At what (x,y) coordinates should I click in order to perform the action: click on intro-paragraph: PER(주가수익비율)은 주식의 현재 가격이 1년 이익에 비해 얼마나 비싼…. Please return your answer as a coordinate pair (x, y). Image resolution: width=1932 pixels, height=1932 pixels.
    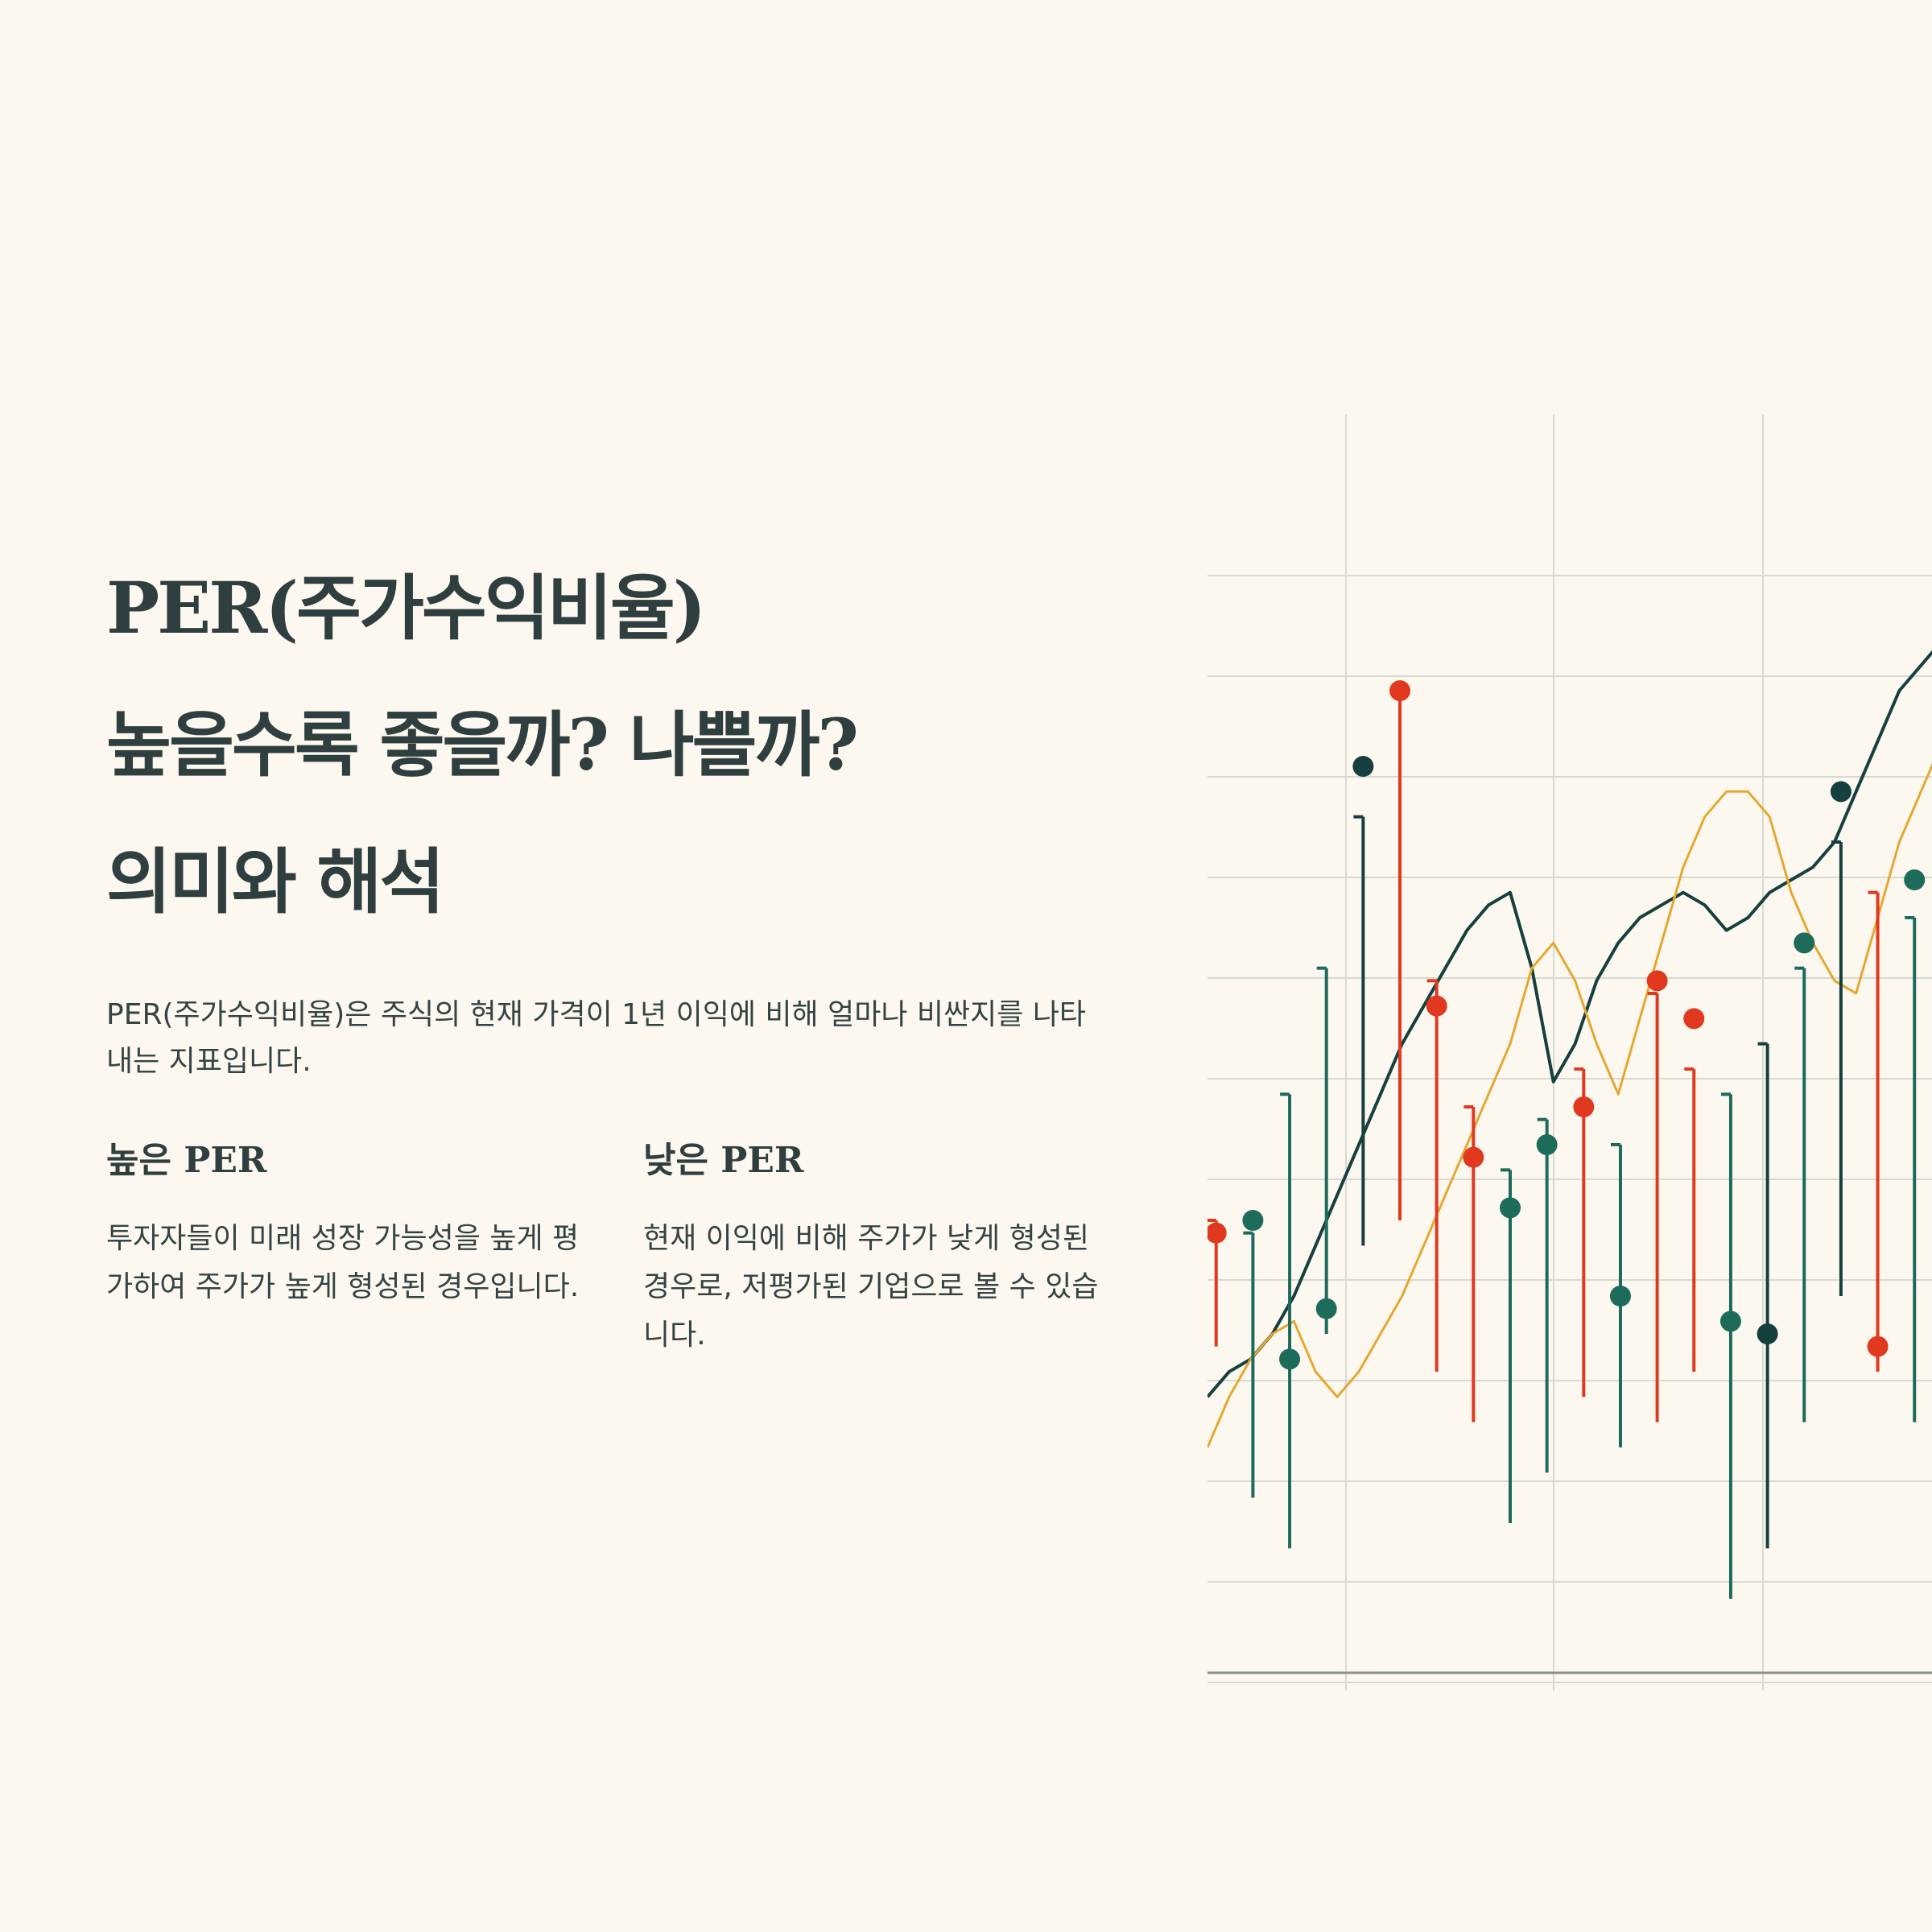
    Looking at the image, I should click on (596, 1038).